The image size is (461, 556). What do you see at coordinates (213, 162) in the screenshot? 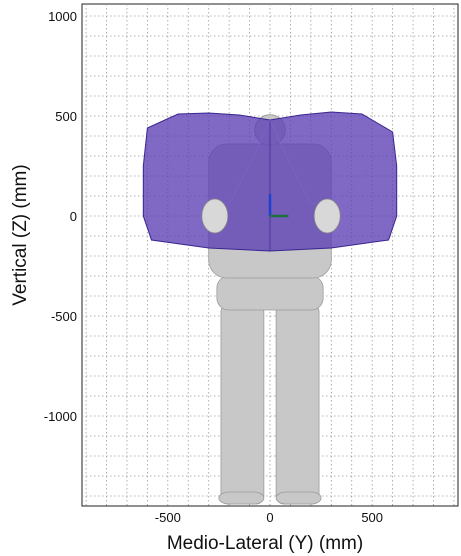
I see `envelope-fold-left` at bounding box center [213, 162].